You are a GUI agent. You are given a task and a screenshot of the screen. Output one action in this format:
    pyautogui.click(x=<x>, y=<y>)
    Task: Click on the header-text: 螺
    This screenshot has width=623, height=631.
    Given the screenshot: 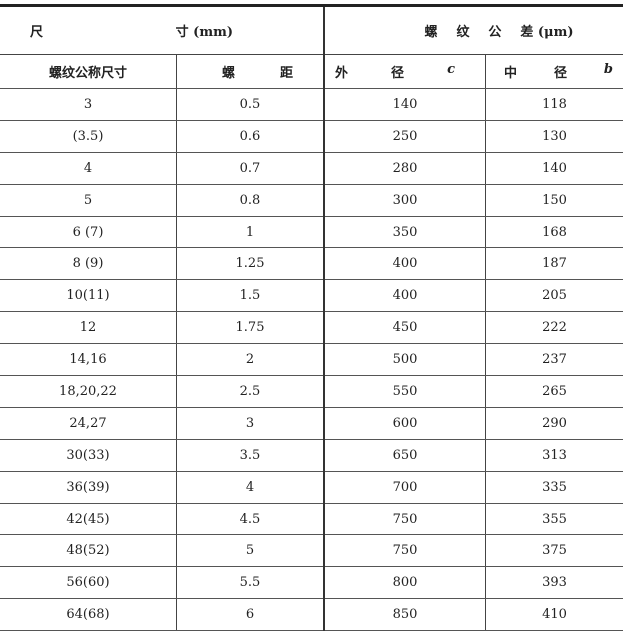 What is the action you would take?
    pyautogui.click(x=431, y=32)
    